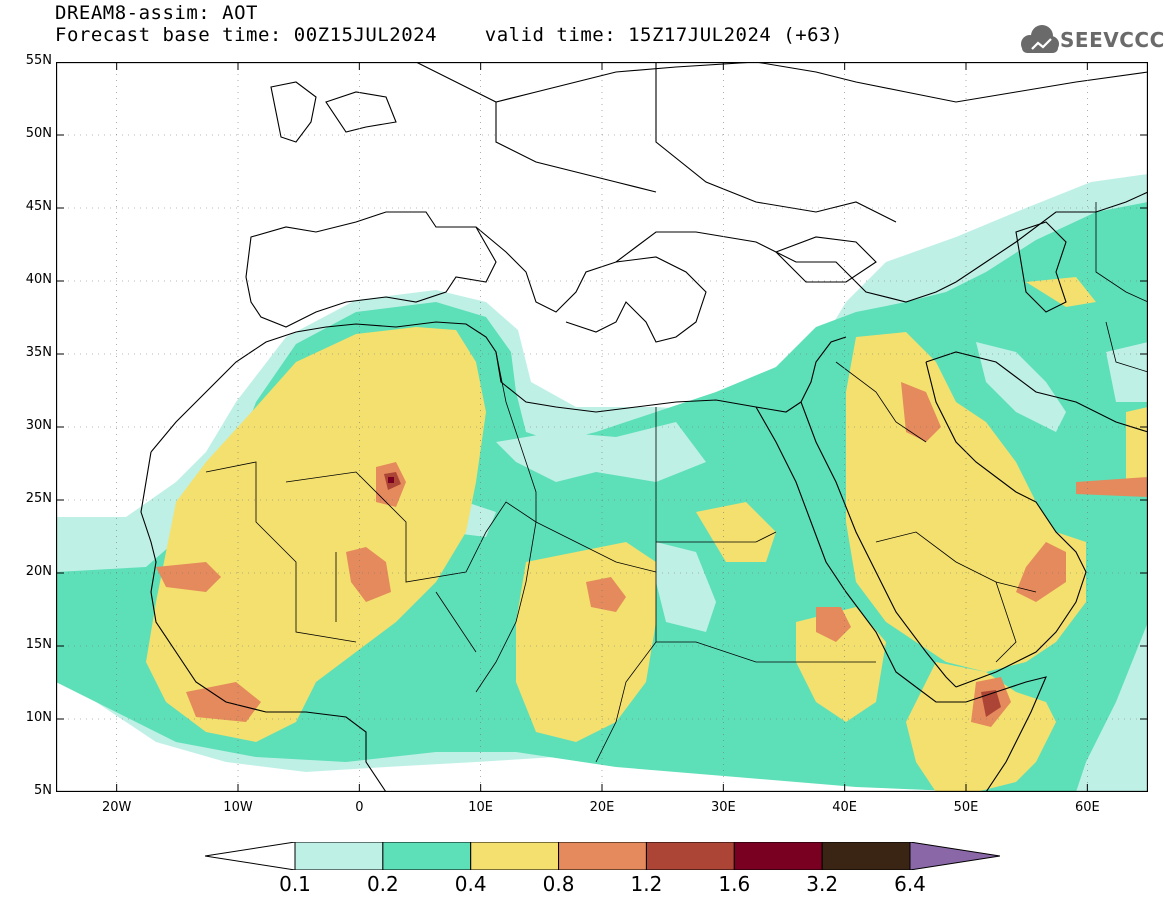 This screenshot has width=1165, height=905. I want to click on lat-label: 5N, so click(43, 790).